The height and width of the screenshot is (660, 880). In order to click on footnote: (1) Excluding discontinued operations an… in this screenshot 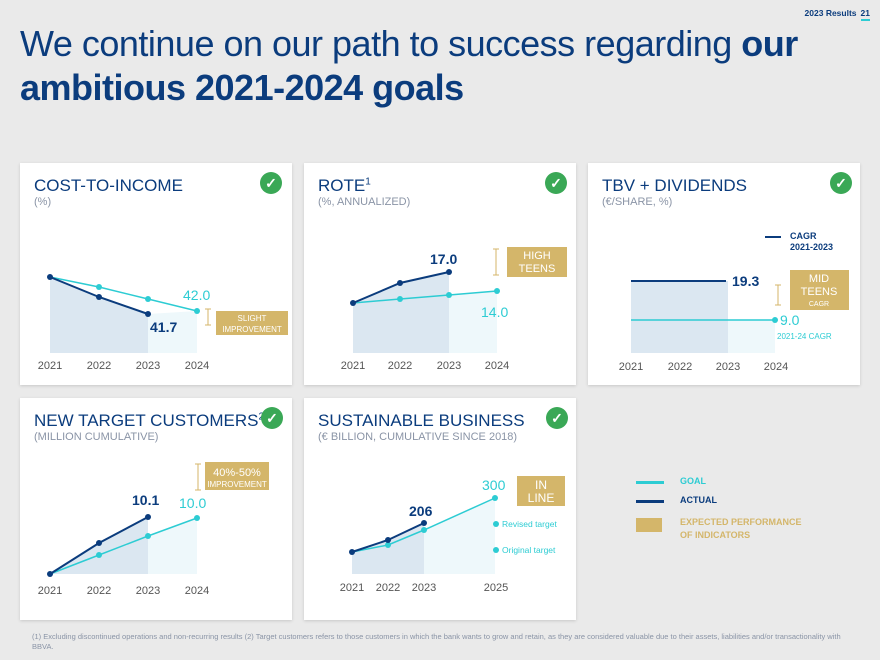, I will do `click(436, 641)`.